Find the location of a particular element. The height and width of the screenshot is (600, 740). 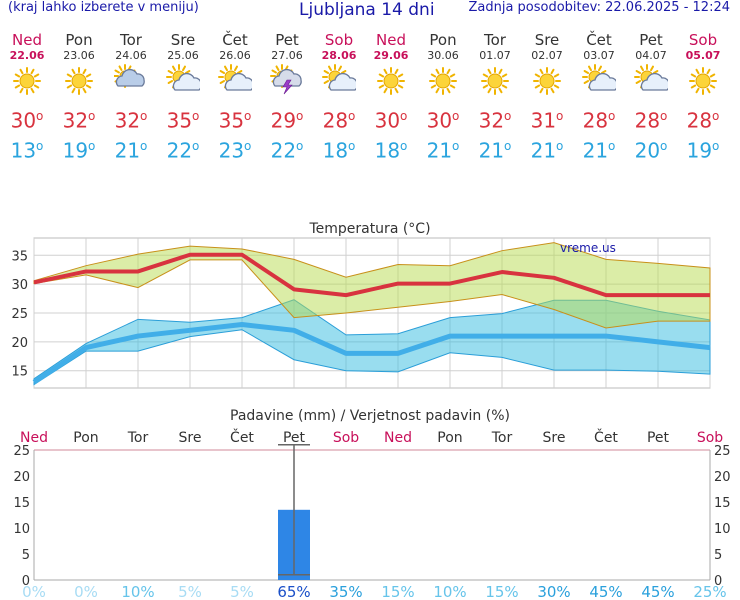

day-date: 23.06 is located at coordinates (79, 55).